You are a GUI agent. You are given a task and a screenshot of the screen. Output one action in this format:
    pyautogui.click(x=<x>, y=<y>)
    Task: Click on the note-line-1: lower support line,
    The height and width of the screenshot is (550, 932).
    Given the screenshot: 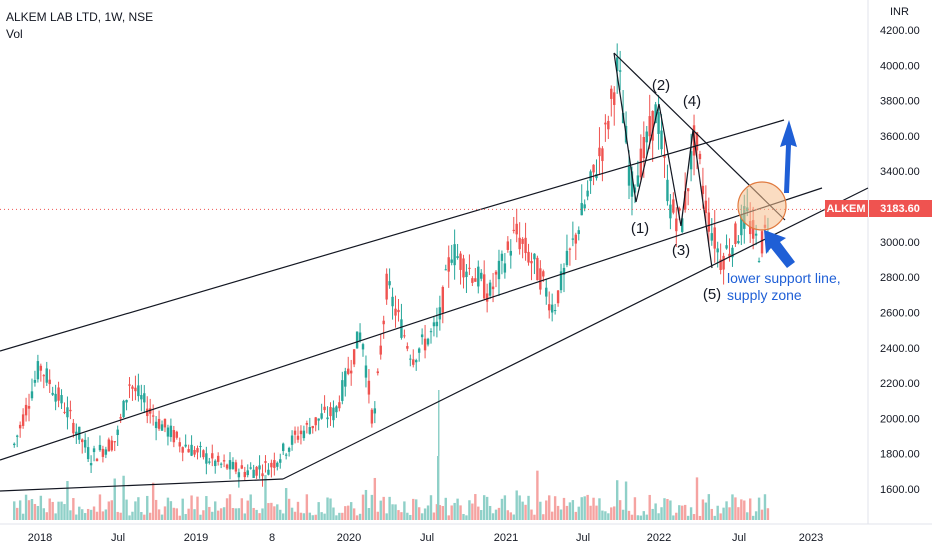 What is the action you would take?
    pyautogui.click(x=784, y=278)
    